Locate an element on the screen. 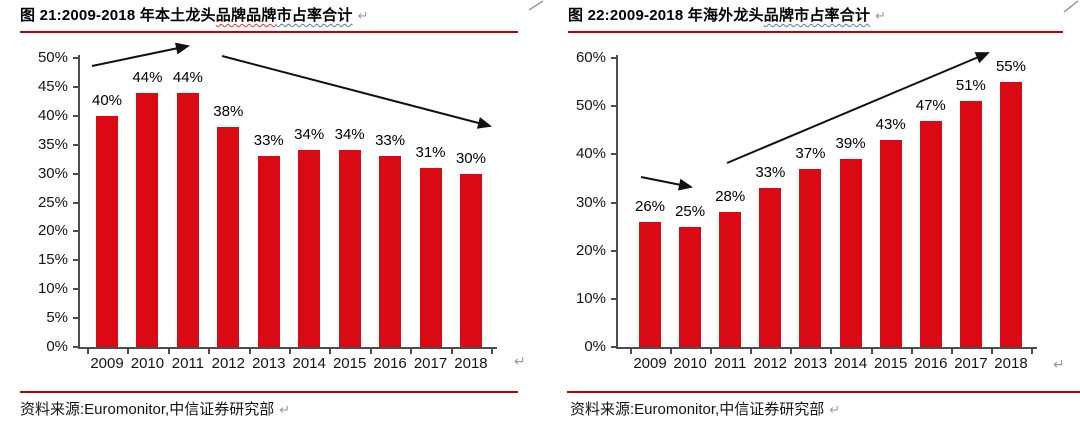 The image size is (1080, 426). bar-value-label: 39% is located at coordinates (850, 144).